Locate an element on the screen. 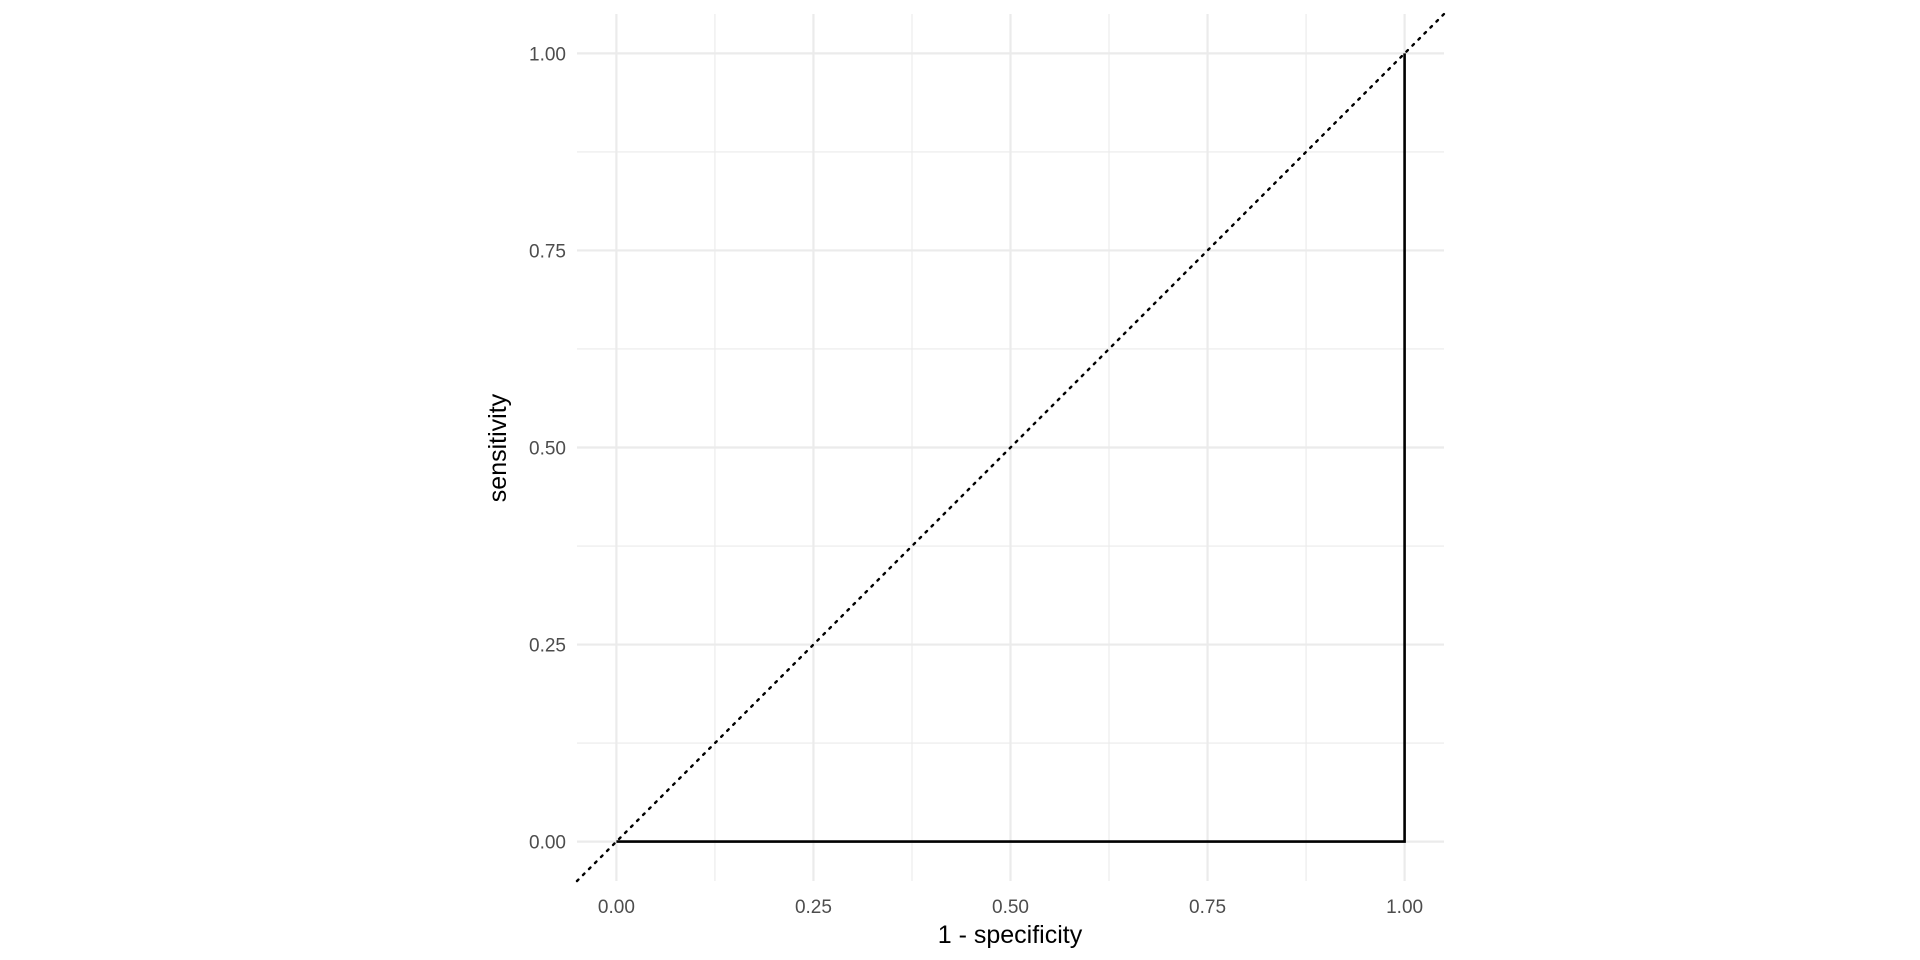 The image size is (1920, 960). x-tick-label-0: 0.00 is located at coordinates (616, 907).